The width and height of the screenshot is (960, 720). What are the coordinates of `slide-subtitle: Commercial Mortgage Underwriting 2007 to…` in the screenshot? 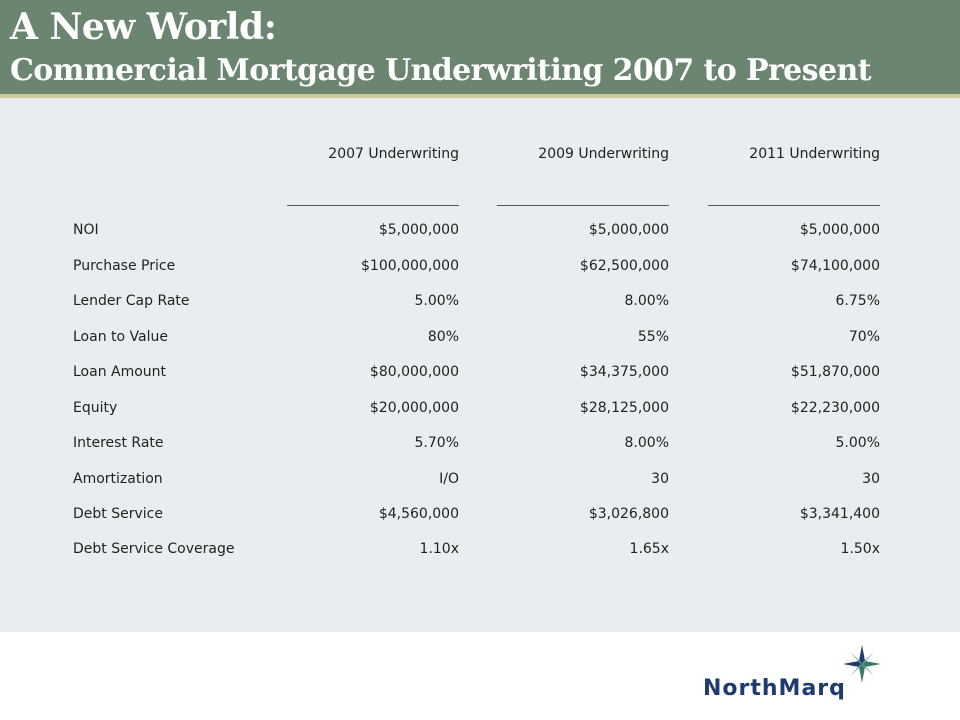 It's located at (441, 70).